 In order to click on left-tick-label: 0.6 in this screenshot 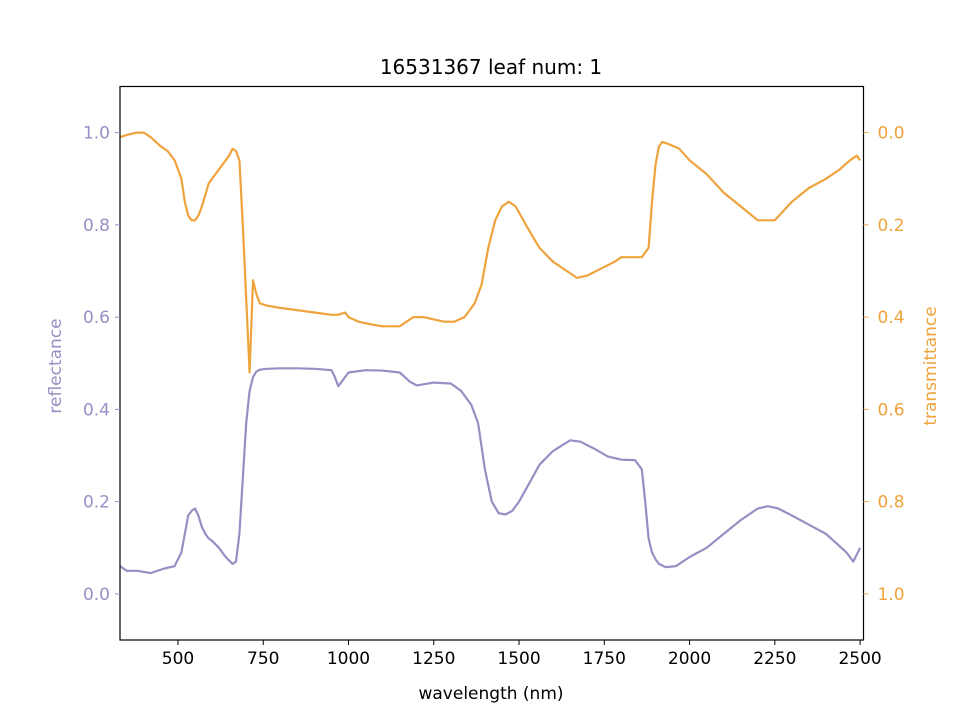, I will do `click(96, 318)`.